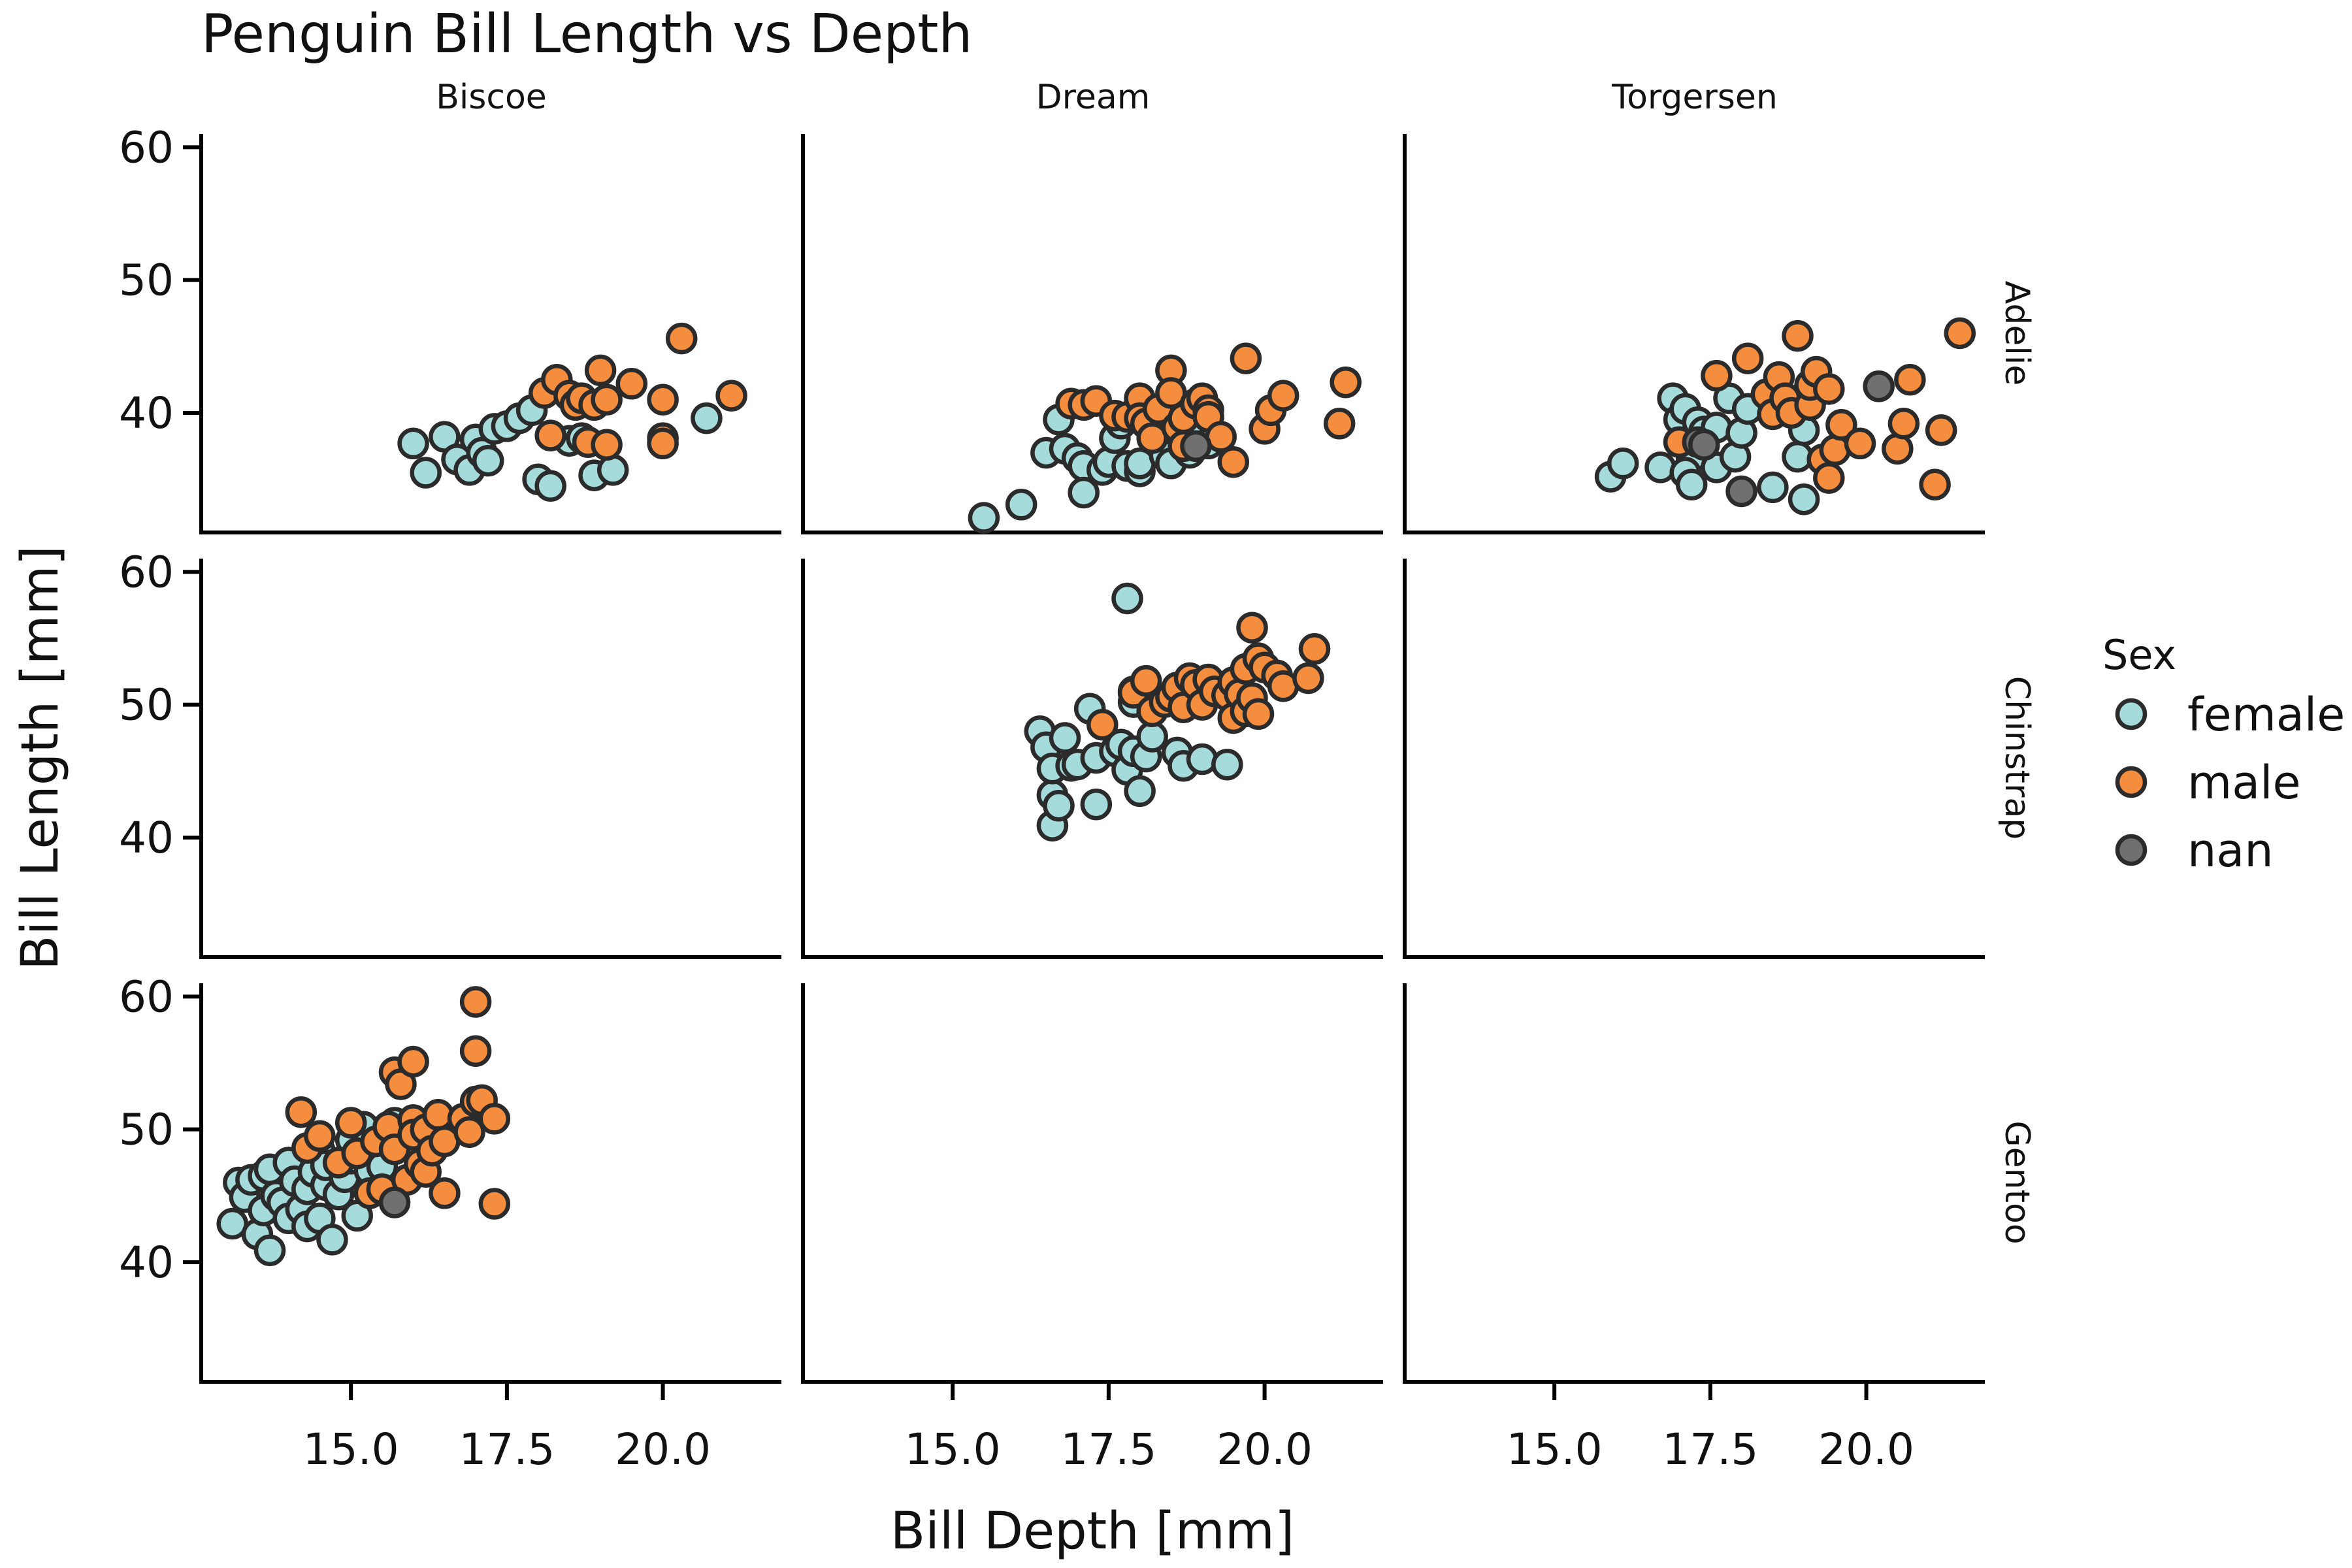 This screenshot has height=1568, width=2352. I want to click on points-gentoo-biscoe, so click(363, 1126).